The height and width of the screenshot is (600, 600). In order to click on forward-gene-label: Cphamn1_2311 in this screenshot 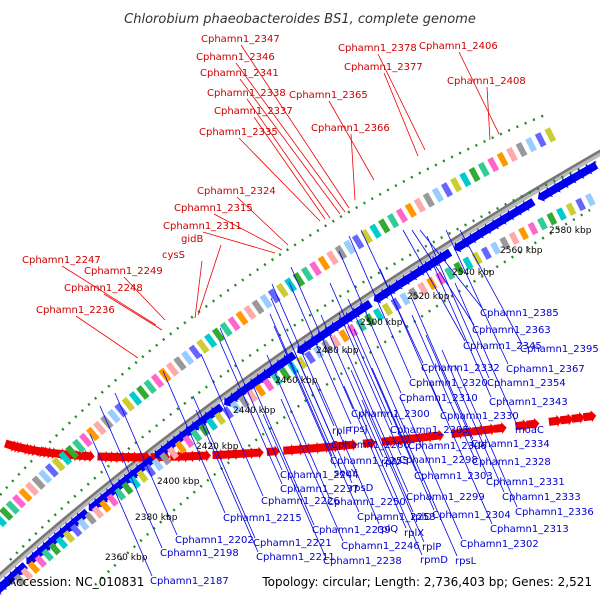, I will do `click(202, 226)`.